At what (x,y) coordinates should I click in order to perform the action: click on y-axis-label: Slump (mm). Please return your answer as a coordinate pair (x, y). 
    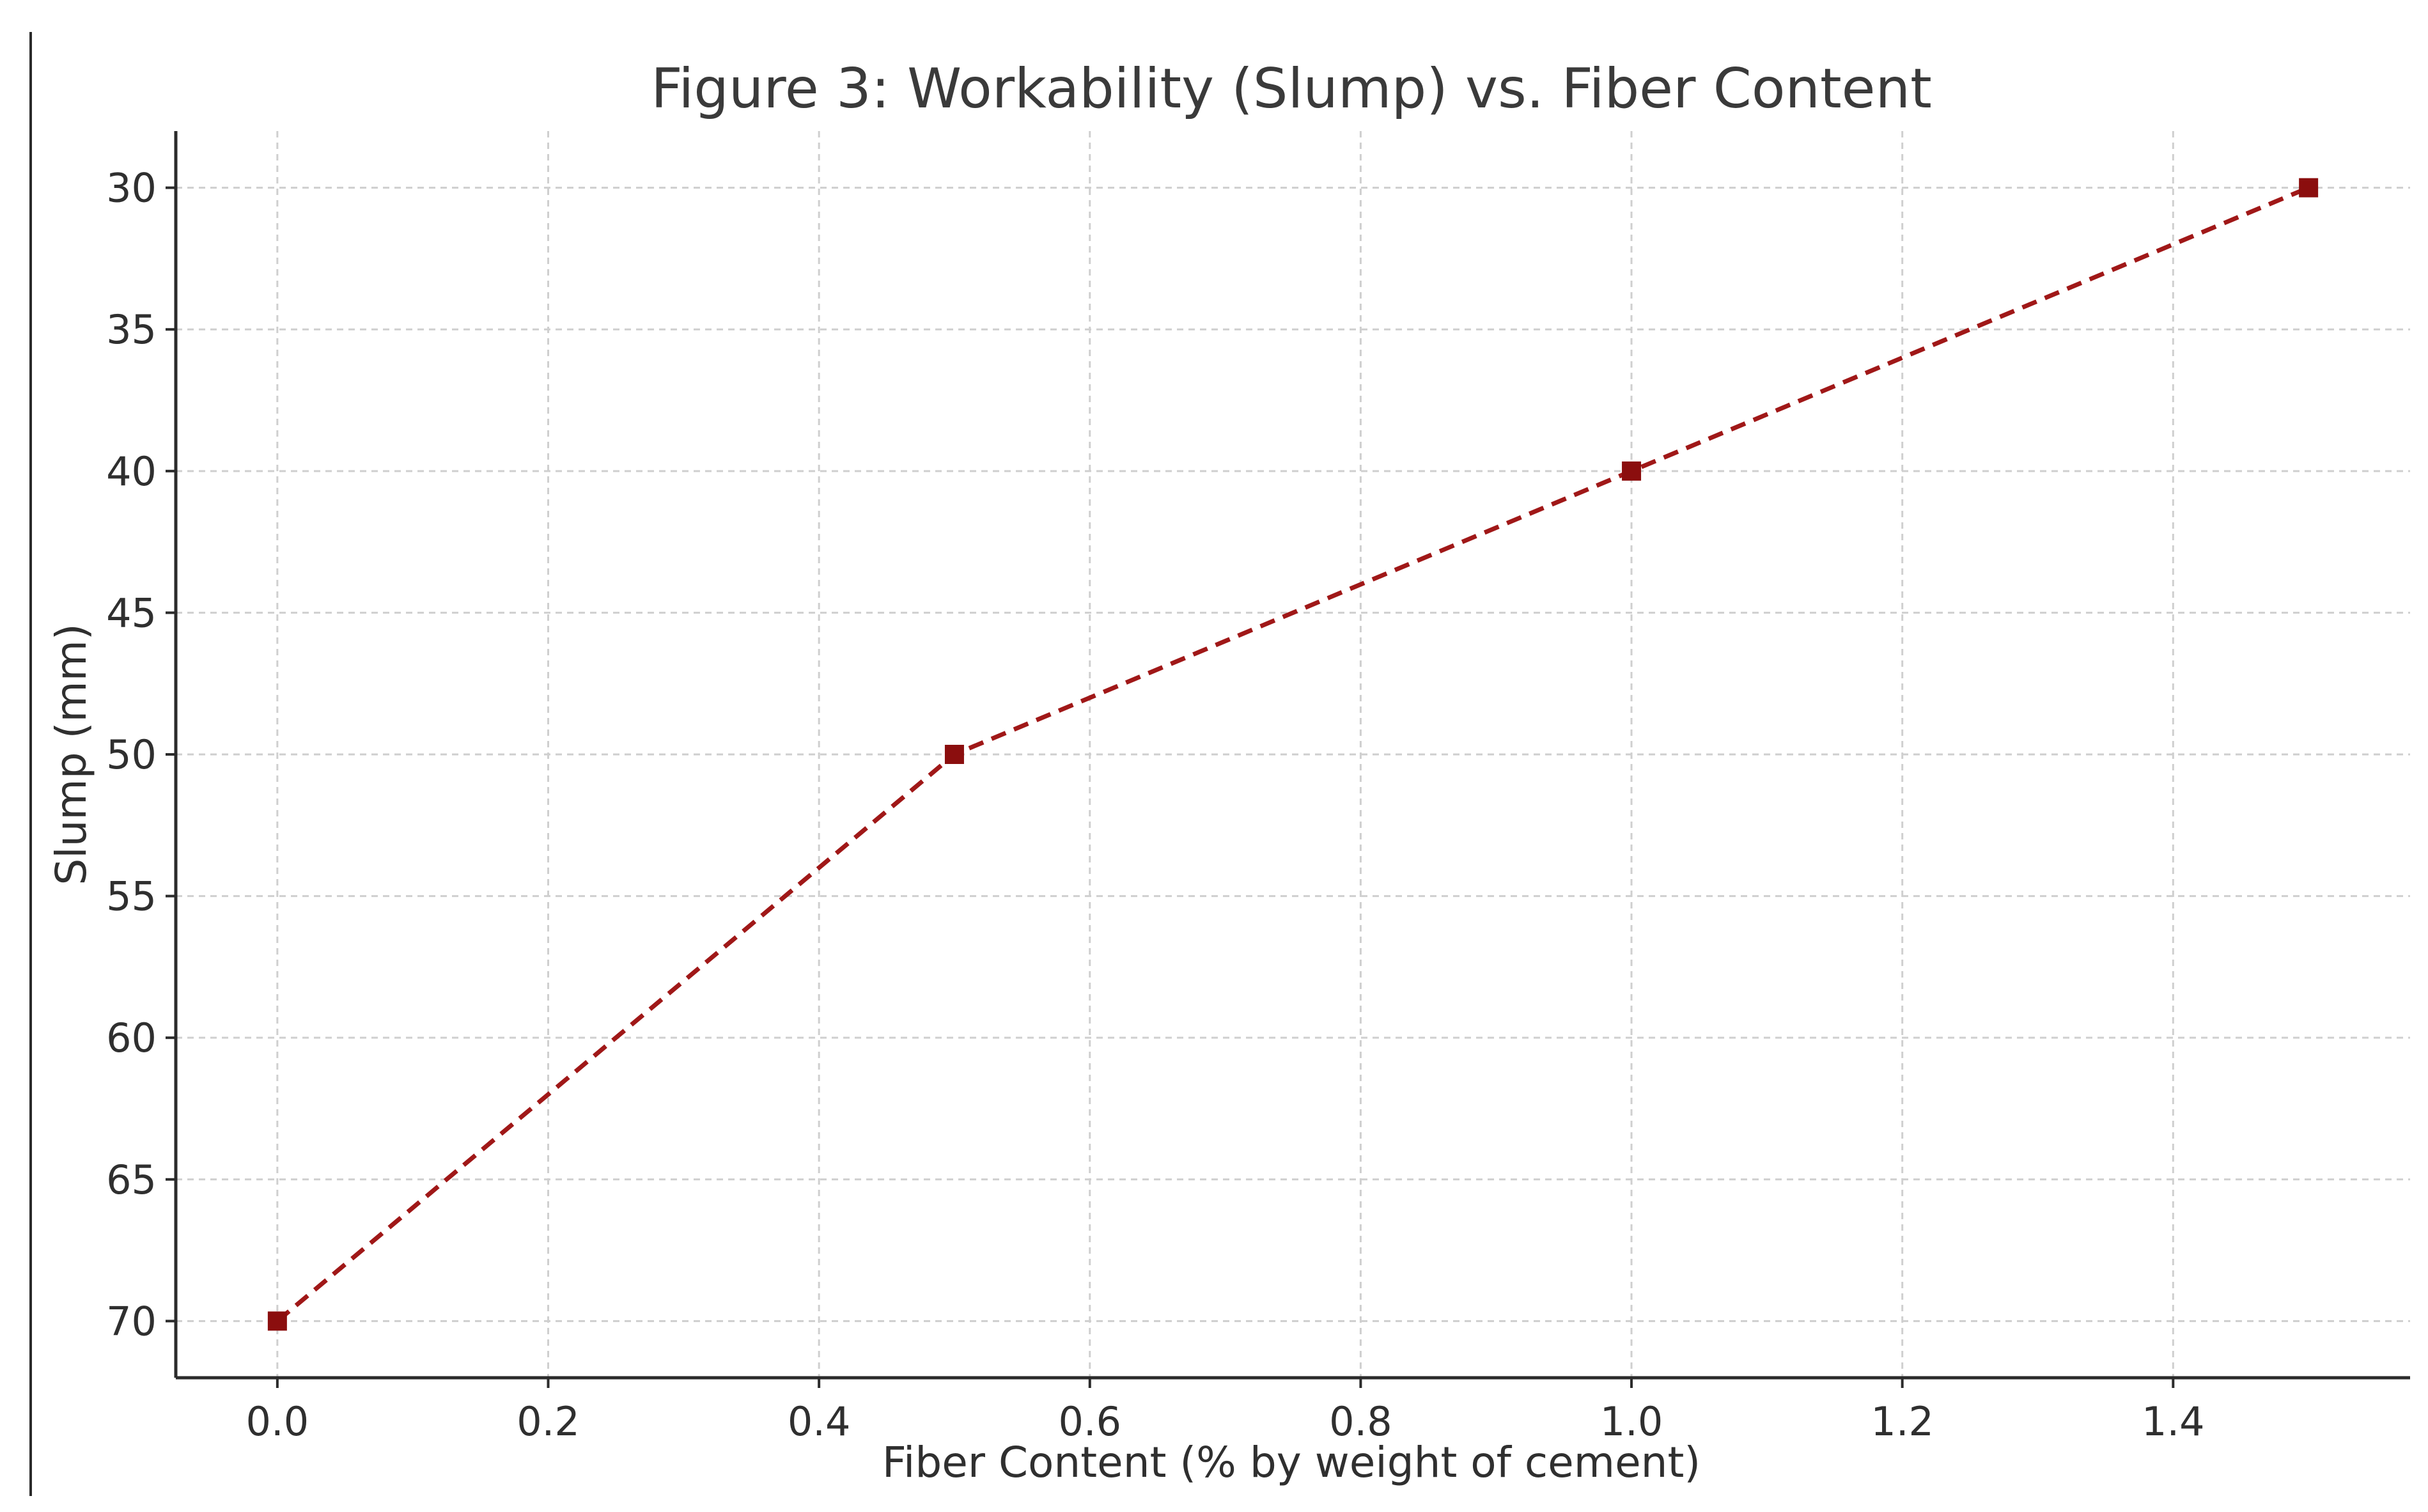
    Looking at the image, I should click on (71, 754).